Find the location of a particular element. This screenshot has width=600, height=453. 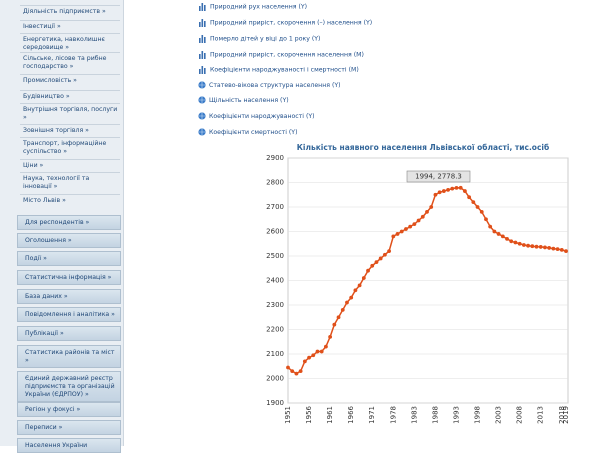

link-text: Коефіцієнти народжуваності (Y) is located at coordinates (262, 116).